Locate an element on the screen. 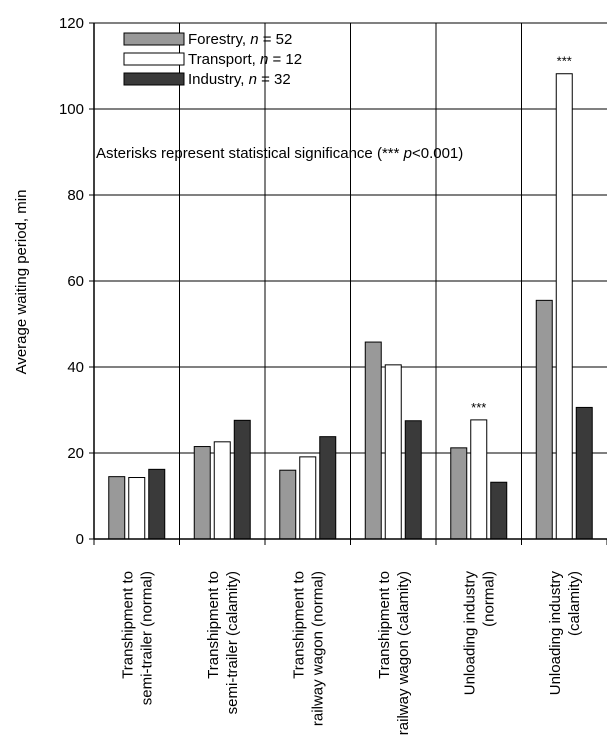  note-p-symbol: p is located at coordinates (407, 153).